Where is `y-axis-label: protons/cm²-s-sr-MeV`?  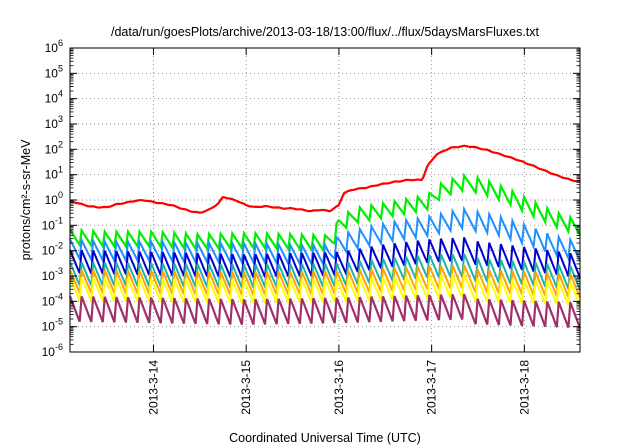
y-axis-label: protons/cm²-s-sr-MeV is located at coordinates (26, 200).